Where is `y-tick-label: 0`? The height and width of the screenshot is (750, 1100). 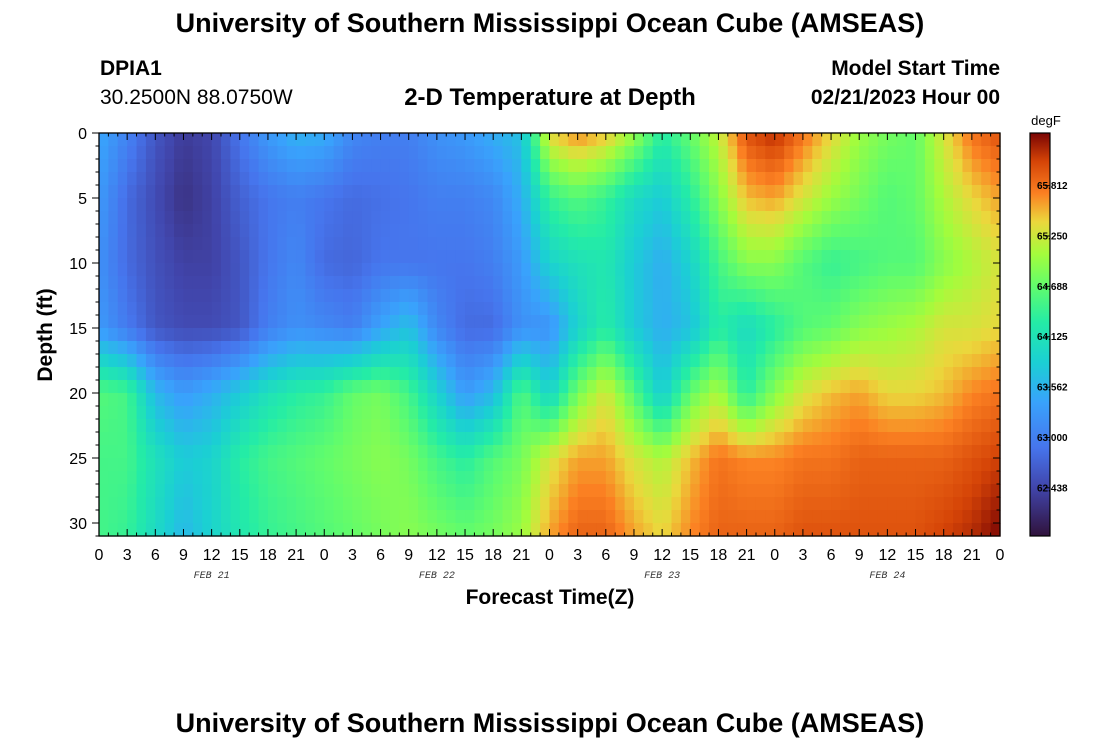 y-tick-label: 0 is located at coordinates (82, 134).